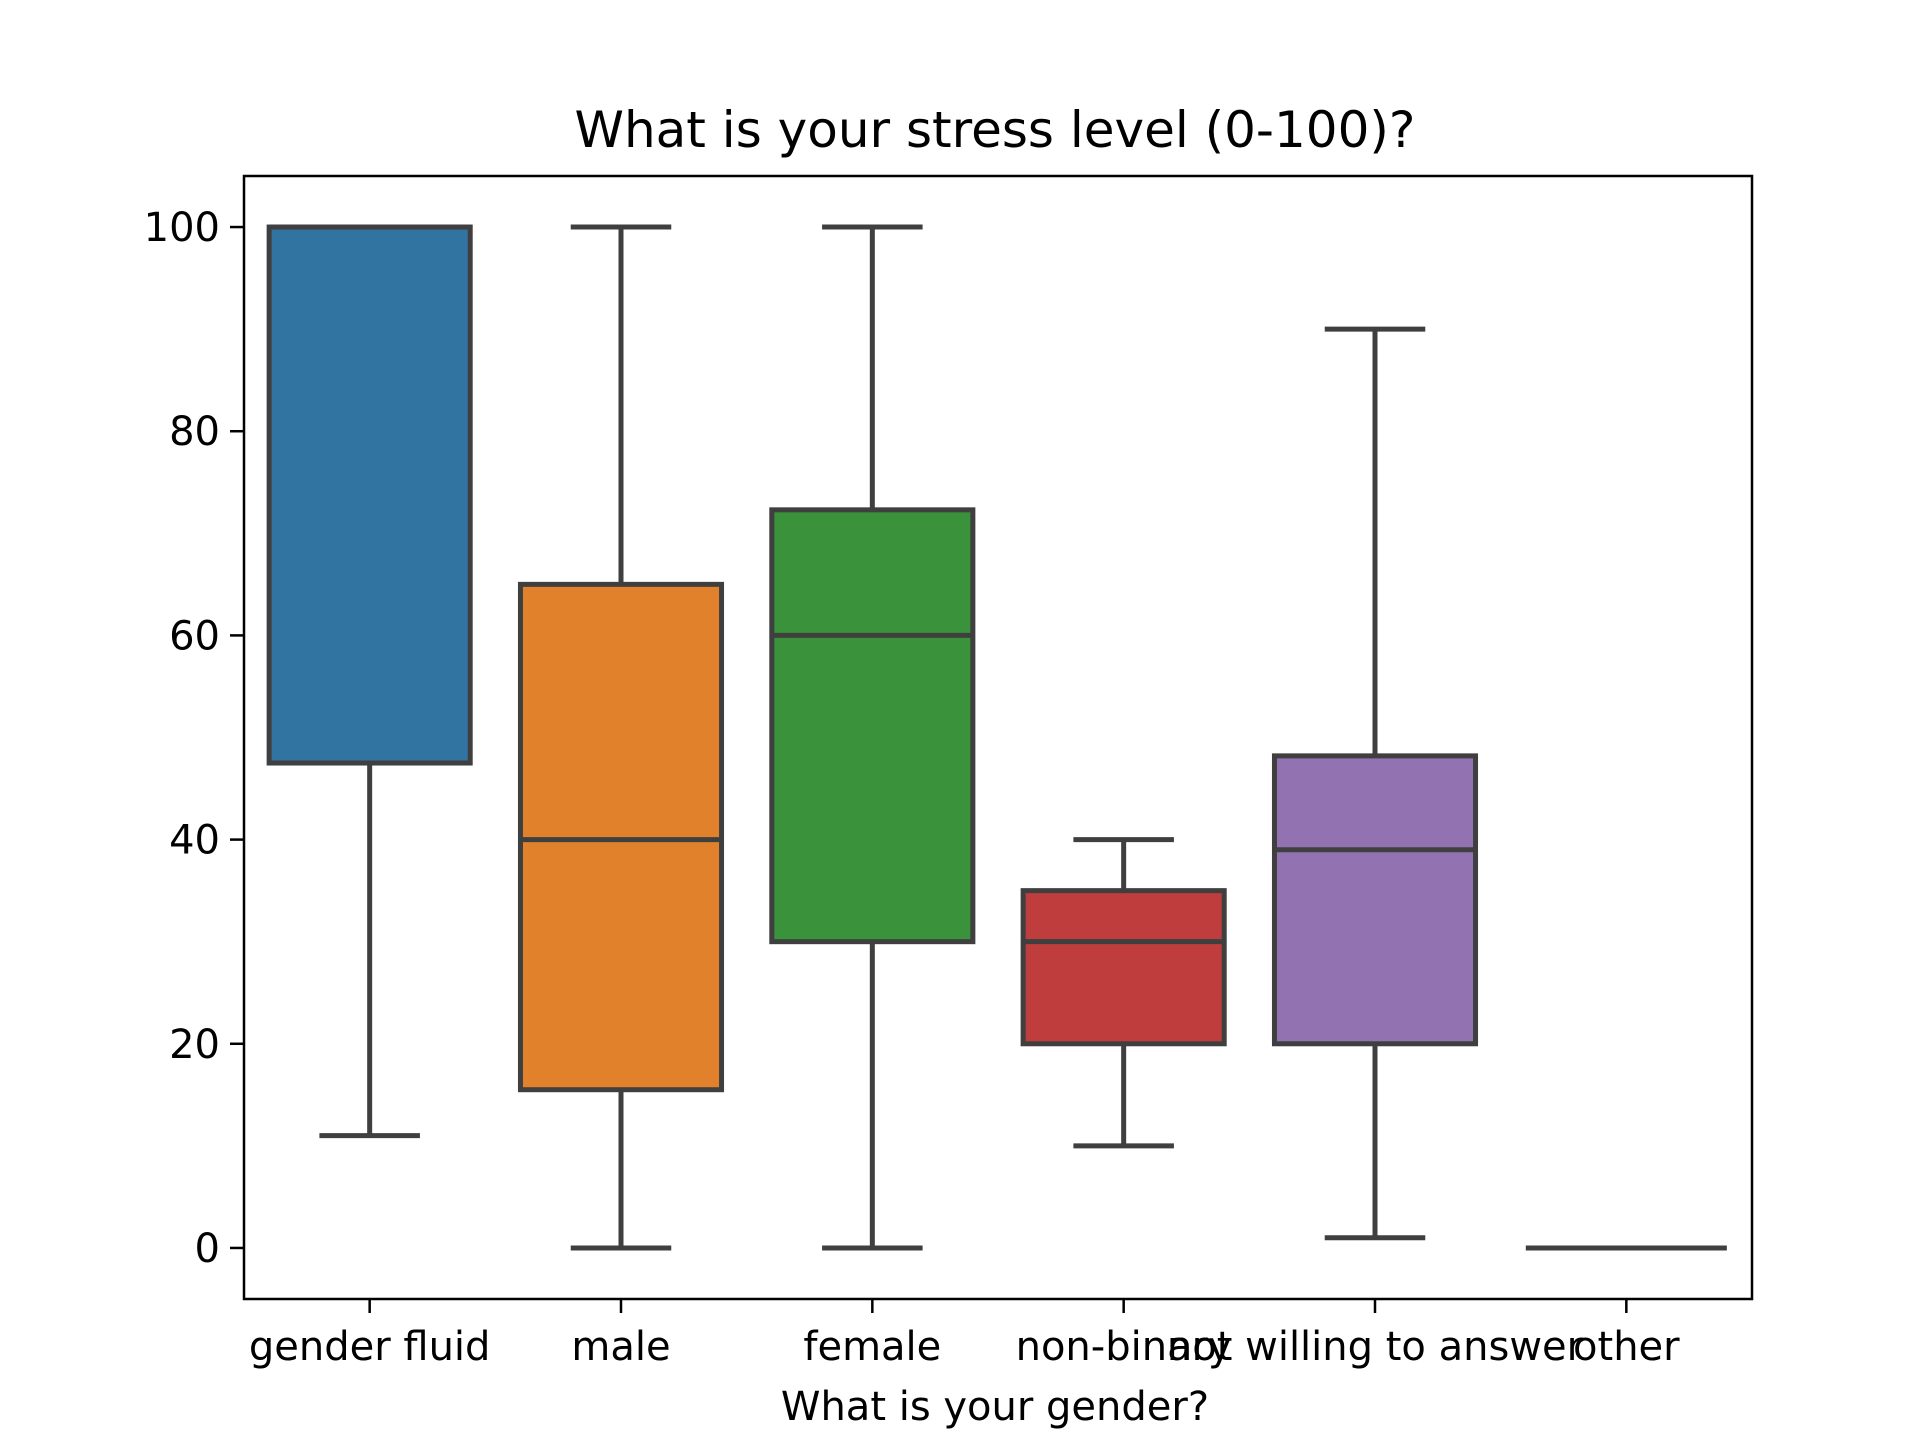 The image size is (1920, 1445). I want to click on x-tick-label: male, so click(620, 1347).